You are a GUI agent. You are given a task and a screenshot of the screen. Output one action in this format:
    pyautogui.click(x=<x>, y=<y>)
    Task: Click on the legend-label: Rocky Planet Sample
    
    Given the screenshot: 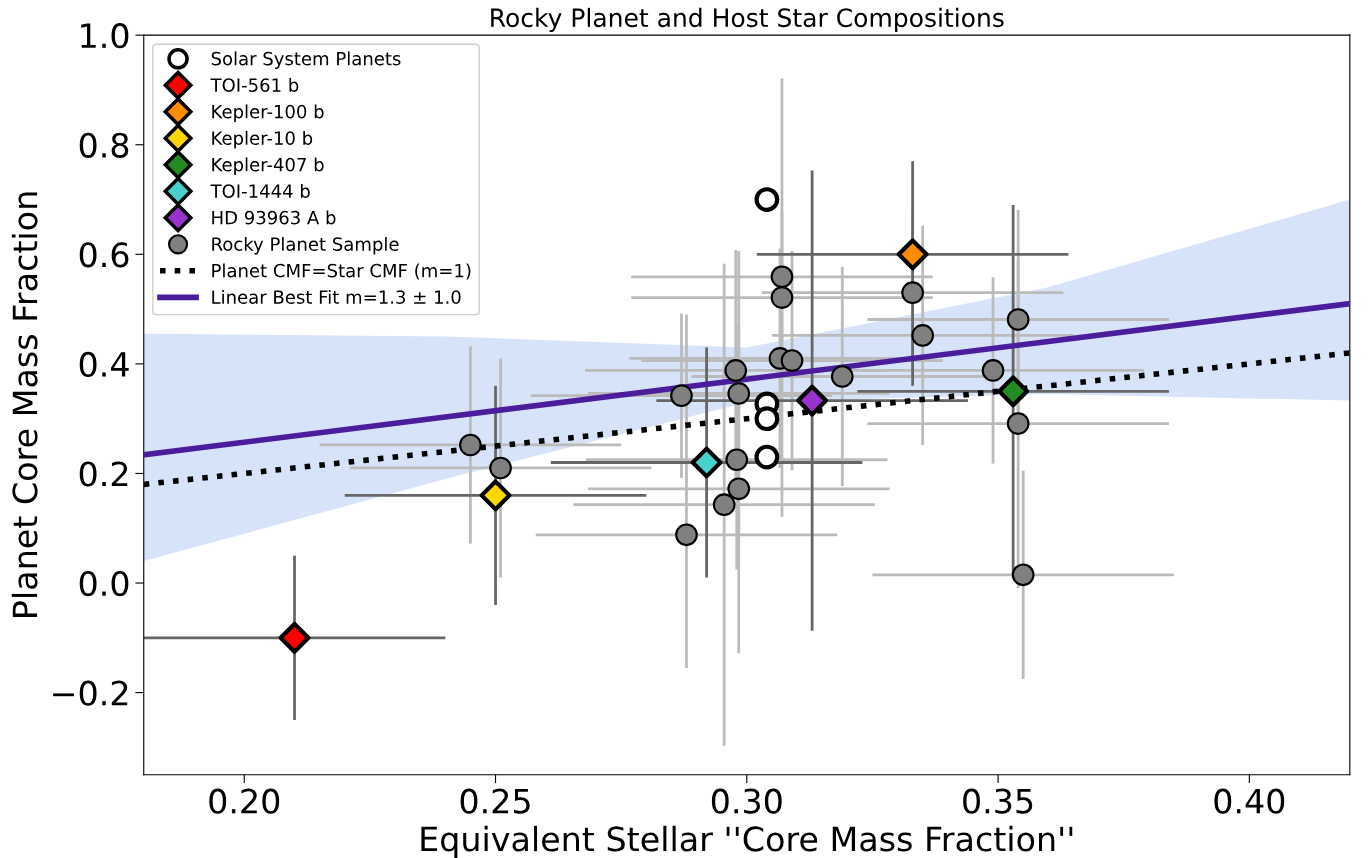 What is the action you would take?
    pyautogui.click(x=305, y=245)
    